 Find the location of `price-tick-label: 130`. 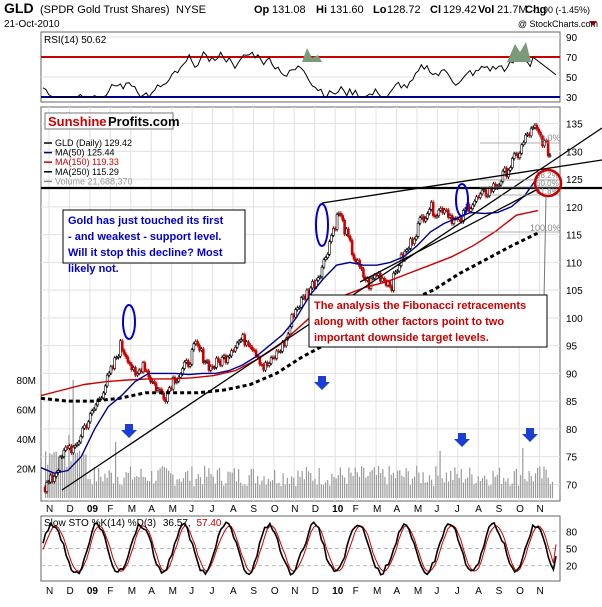

price-tick-label: 130 is located at coordinates (574, 152).